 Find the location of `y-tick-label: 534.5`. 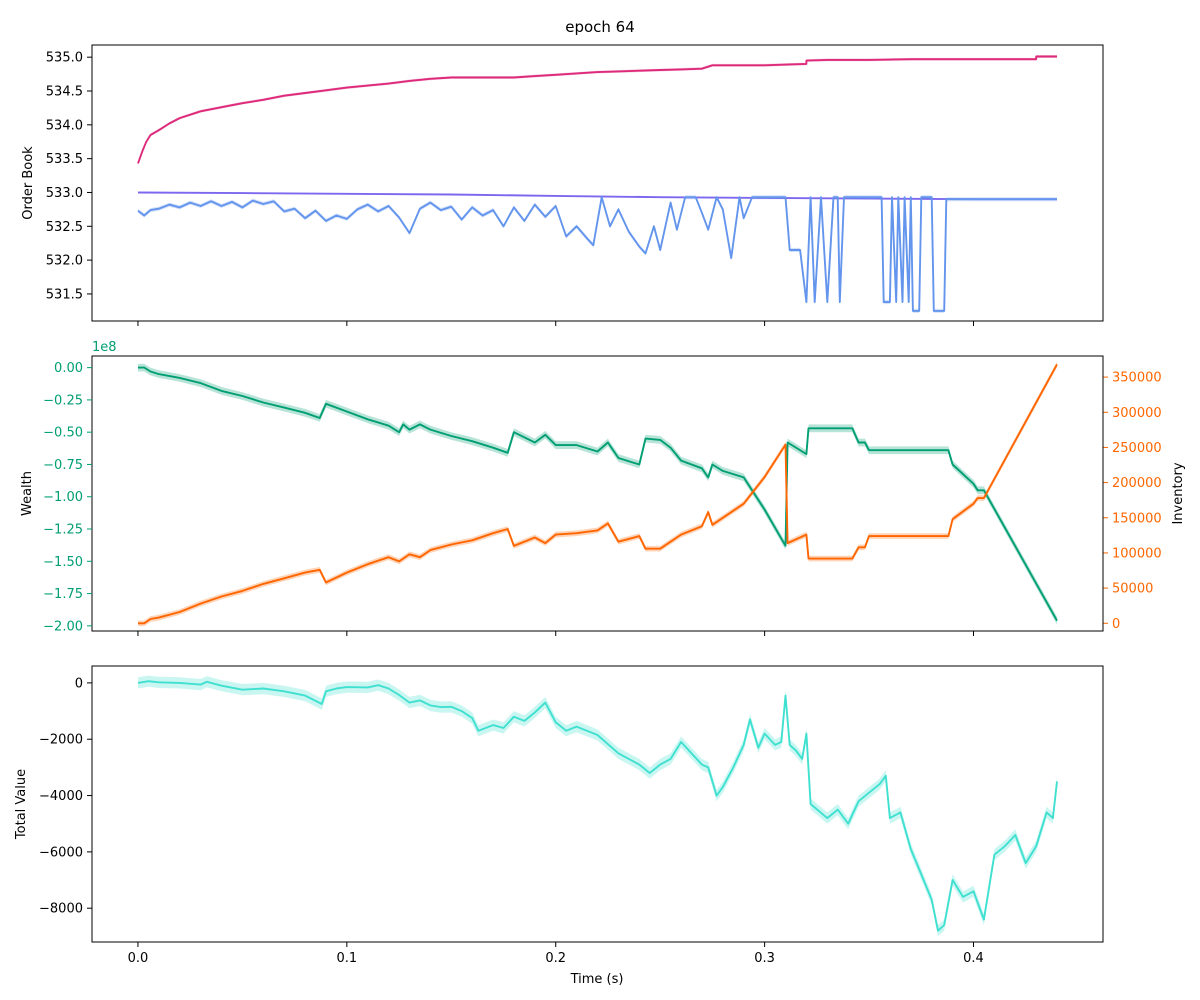

y-tick-label: 534.5 is located at coordinates (64, 92).